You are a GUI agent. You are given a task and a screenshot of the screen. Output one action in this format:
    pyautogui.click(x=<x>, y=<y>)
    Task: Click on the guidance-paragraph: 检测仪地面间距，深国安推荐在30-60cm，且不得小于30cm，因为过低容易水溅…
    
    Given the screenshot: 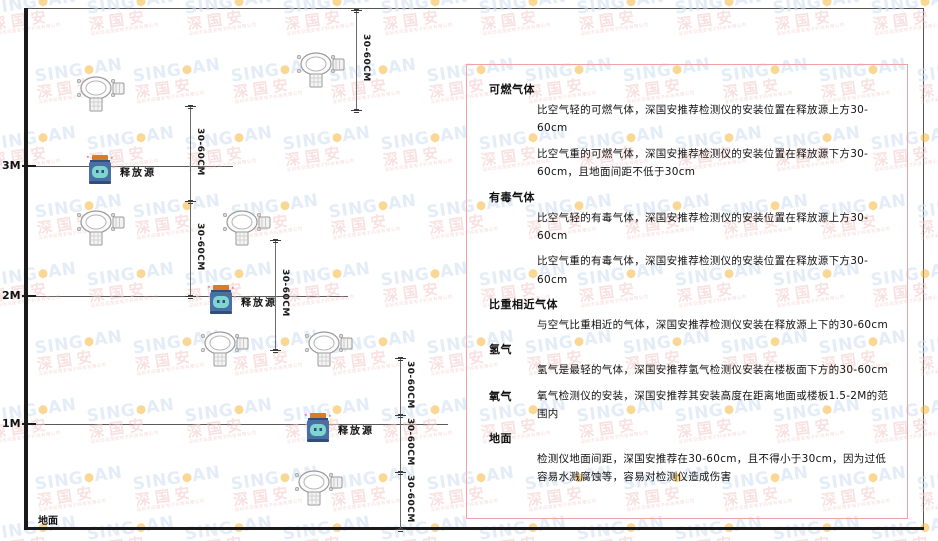 What is the action you would take?
    pyautogui.click(x=712, y=467)
    